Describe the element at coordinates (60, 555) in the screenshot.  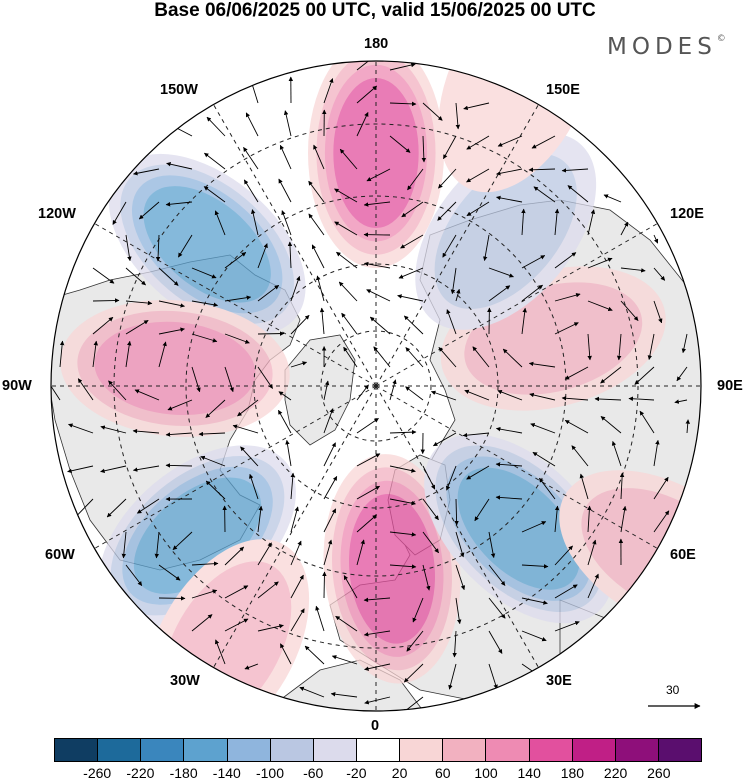
I see `lon-label-60w: 60W` at that location.